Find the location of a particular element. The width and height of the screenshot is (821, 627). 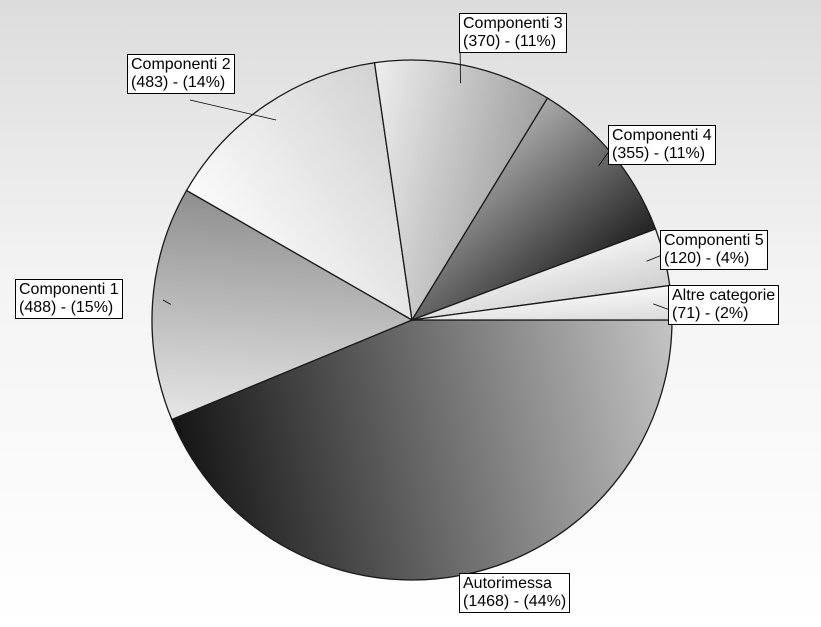

slice-value-componenti-4: (355) - (11%) is located at coordinates (659, 153).